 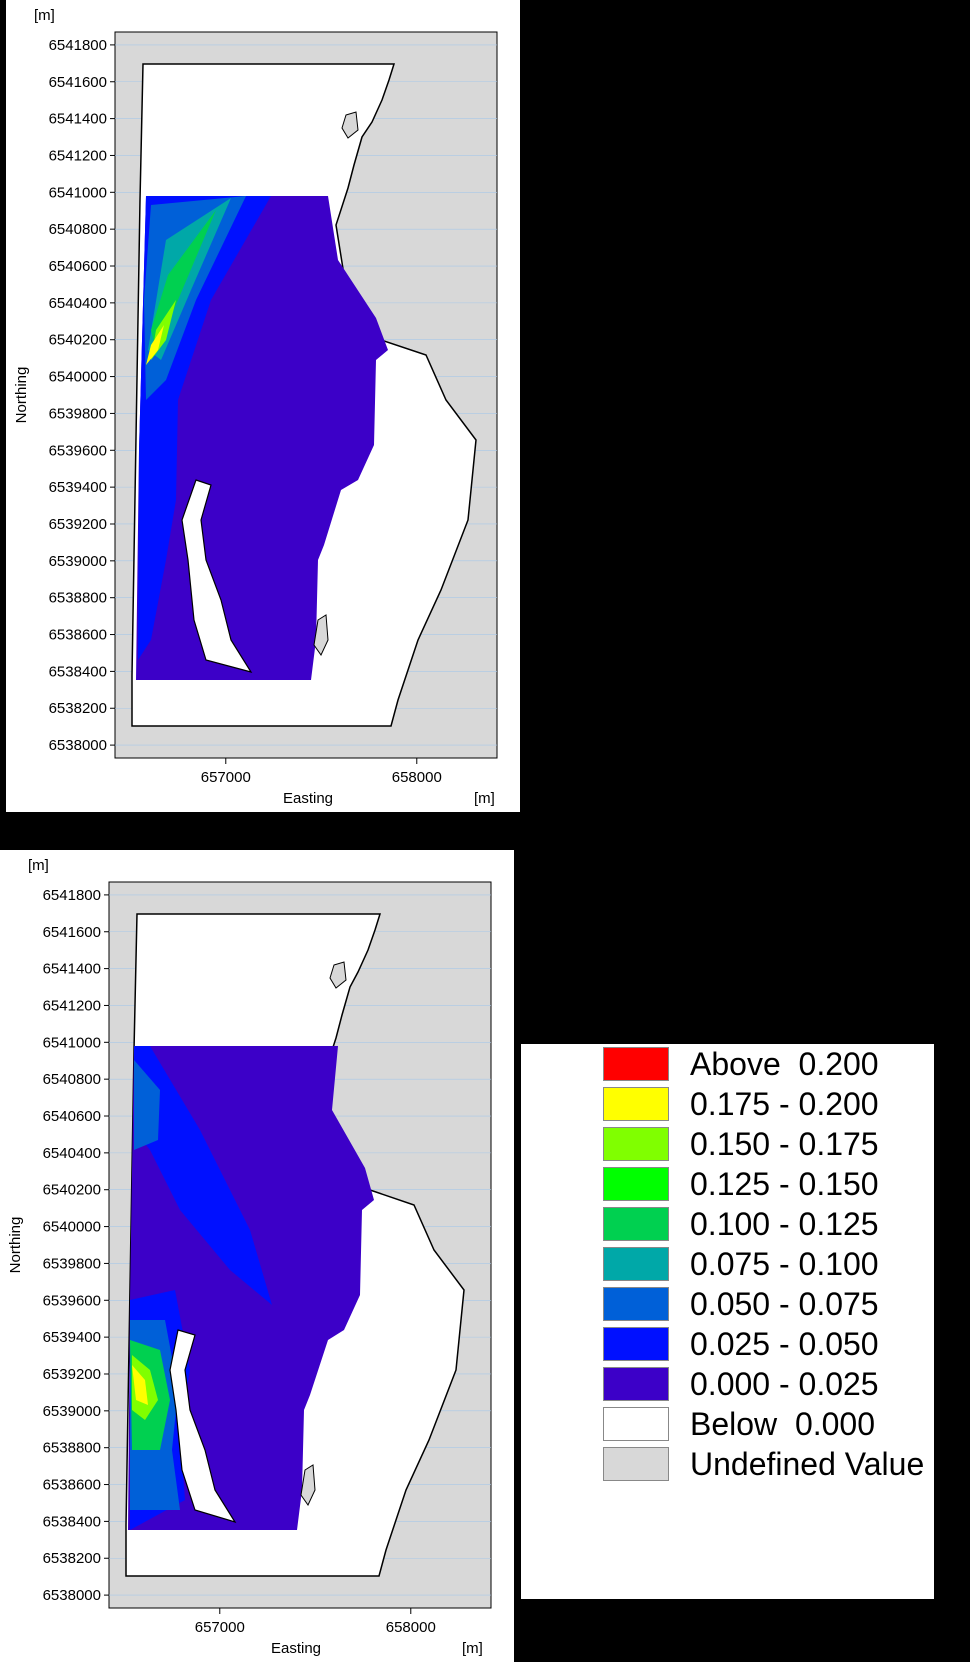 I want to click on legend-label: 0.000 - 0.025, so click(x=784, y=1384).